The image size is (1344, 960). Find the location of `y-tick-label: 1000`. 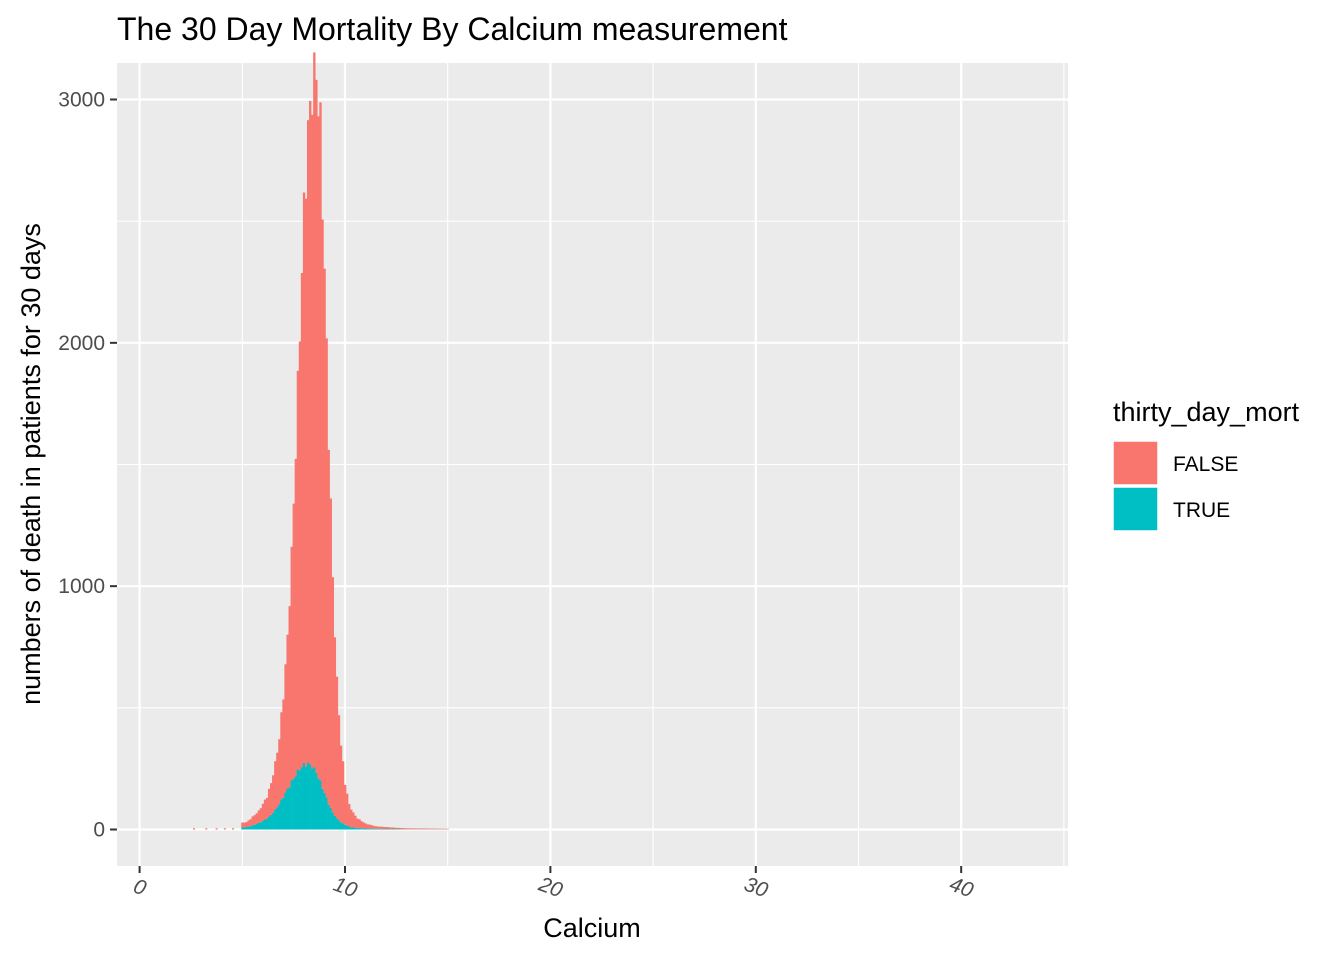

y-tick-label: 1000 is located at coordinates (81, 586).